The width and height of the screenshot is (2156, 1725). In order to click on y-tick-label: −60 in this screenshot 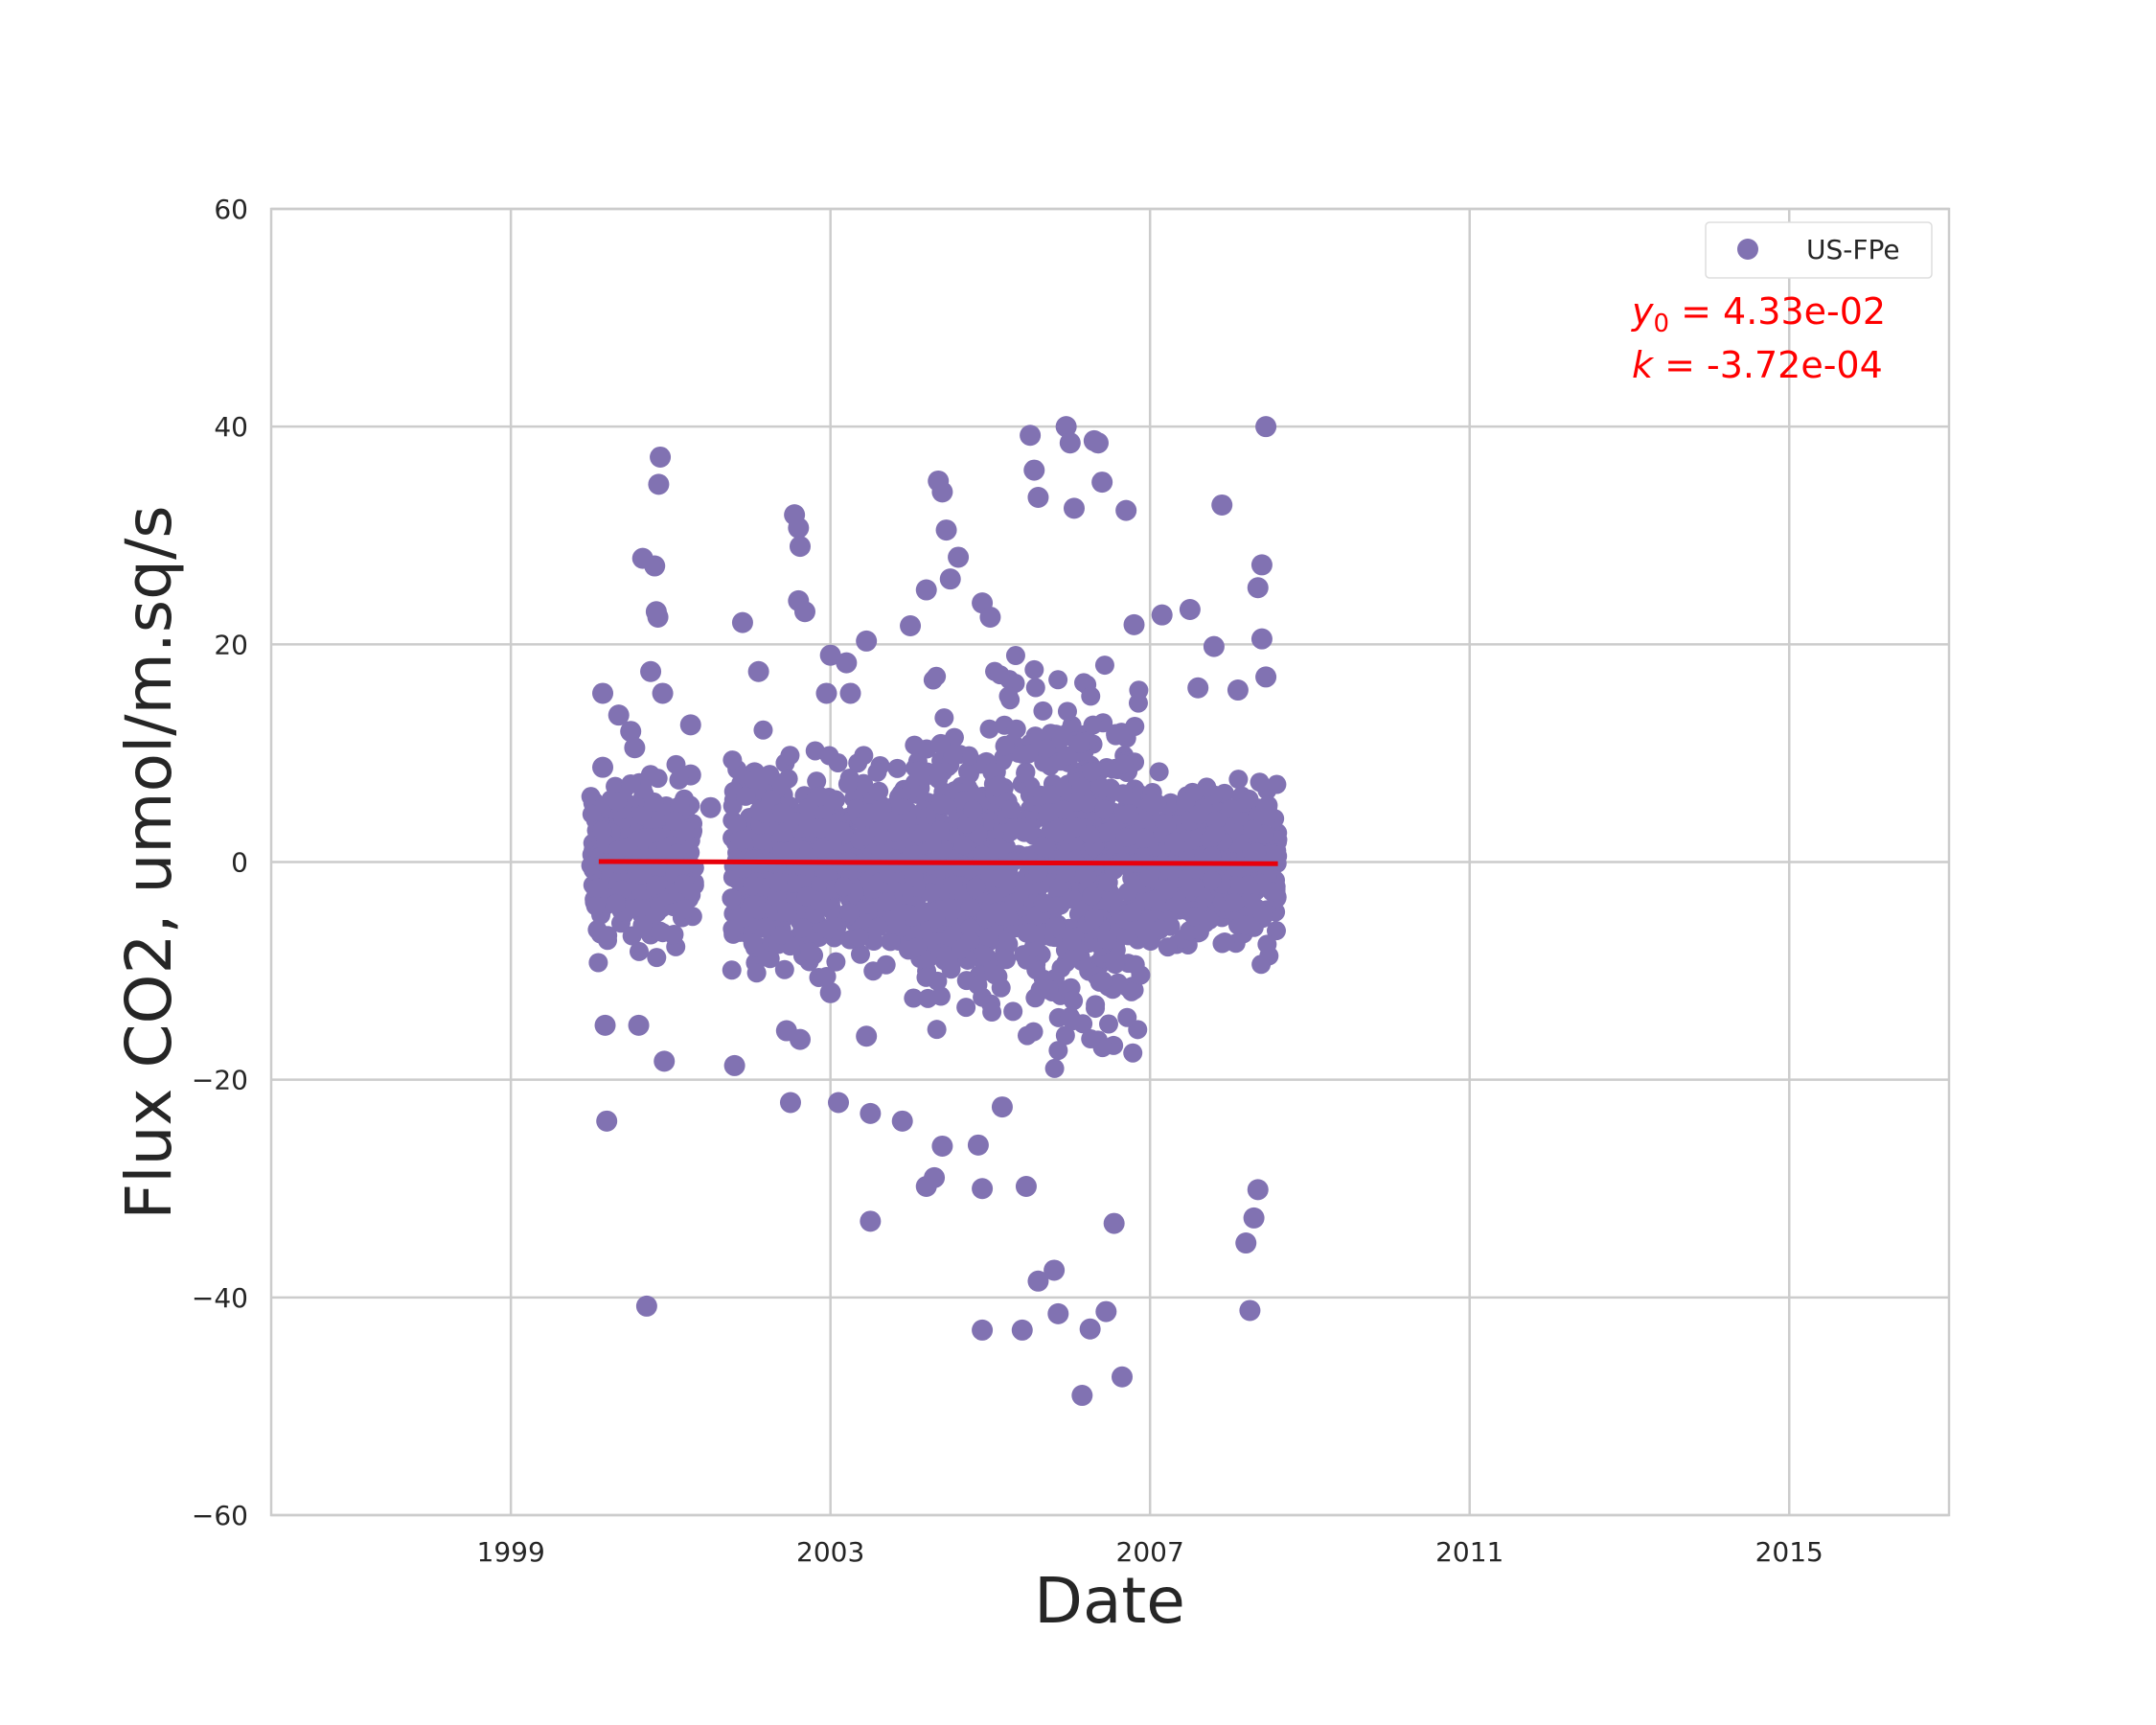, I will do `click(220, 1515)`.